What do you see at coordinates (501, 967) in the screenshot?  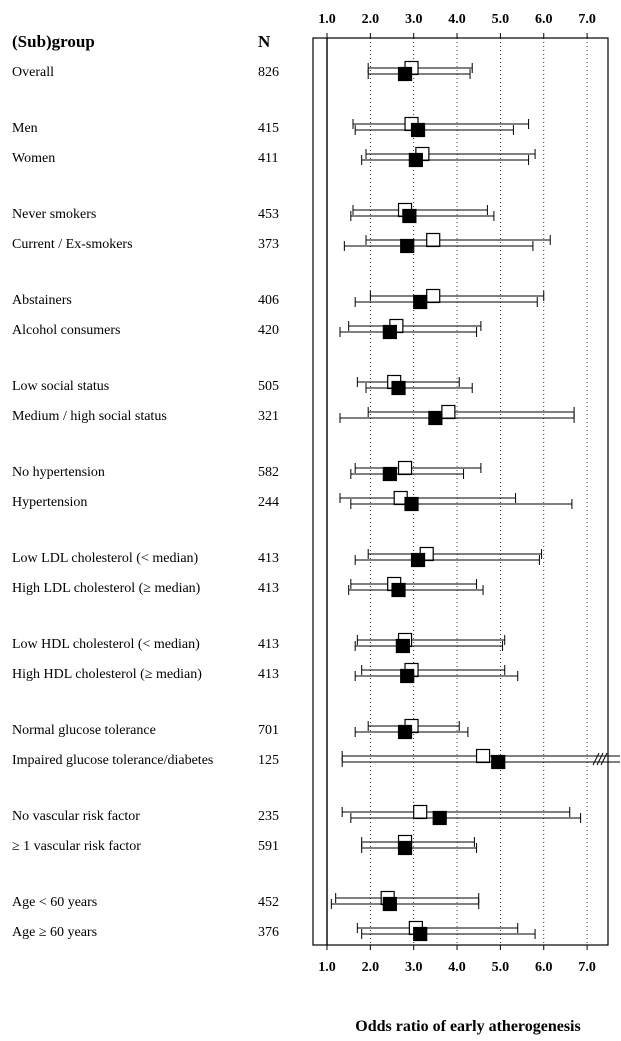 I see `bottom-tick-label: 5.0` at bounding box center [501, 967].